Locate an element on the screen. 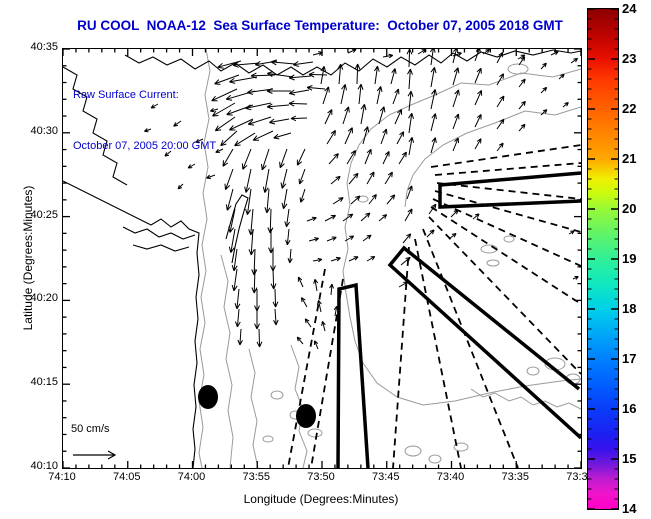 The width and height of the screenshot is (651, 519). colorbar-ticks is located at coordinates (603, 259).